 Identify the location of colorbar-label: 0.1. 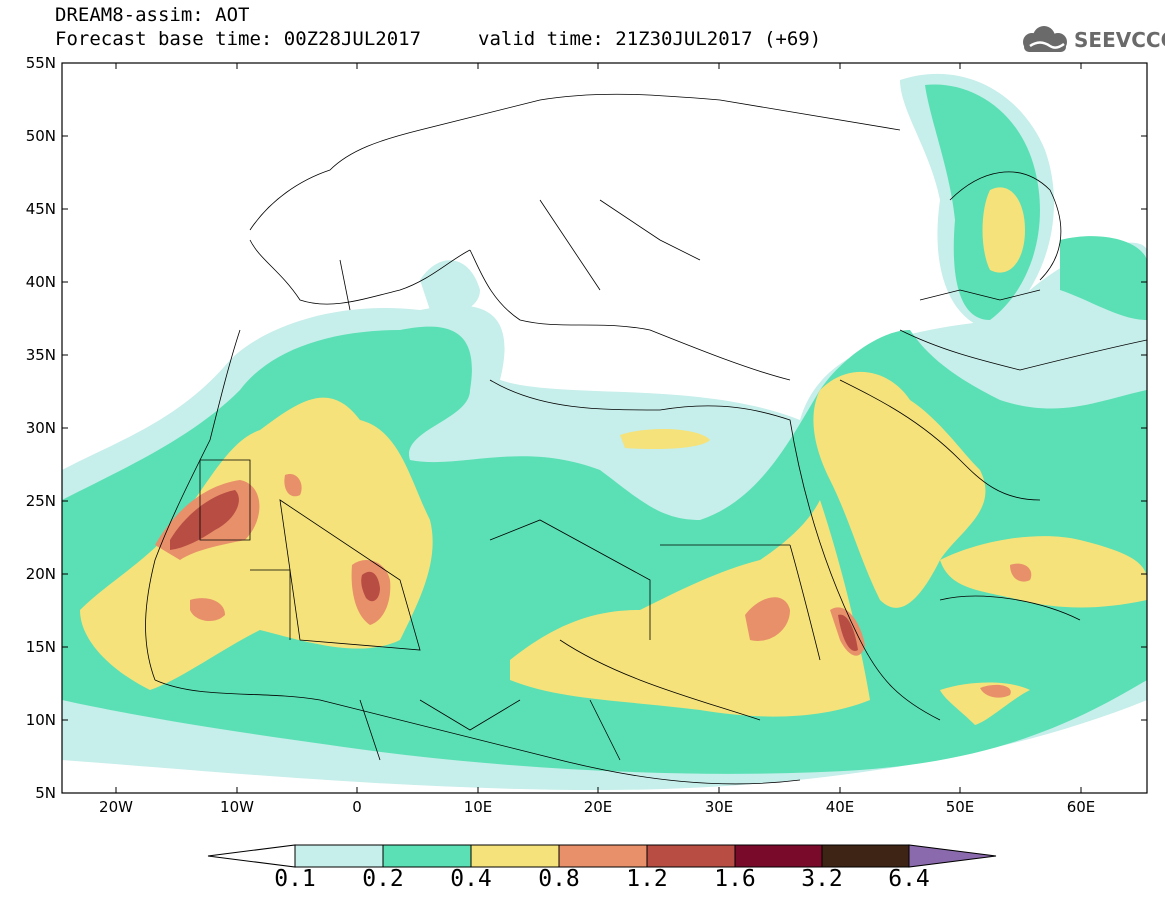
(295, 879).